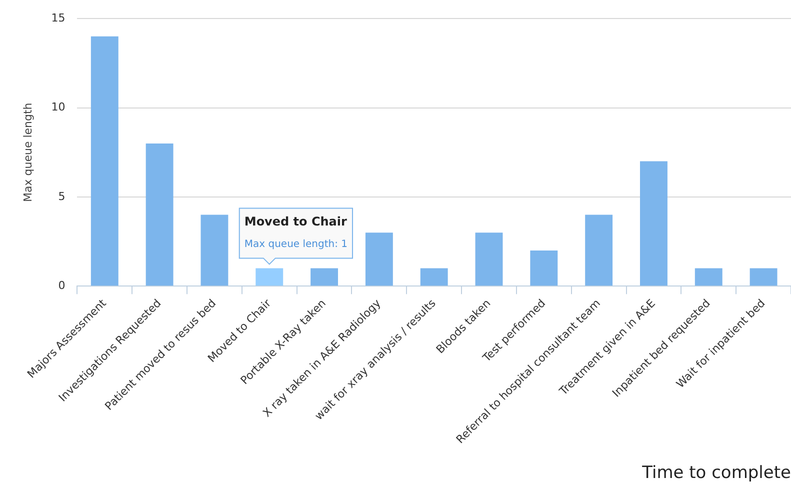 This screenshot has height=502, width=791. What do you see at coordinates (62, 285) in the screenshot?
I see `y-tick-label: 0` at bounding box center [62, 285].